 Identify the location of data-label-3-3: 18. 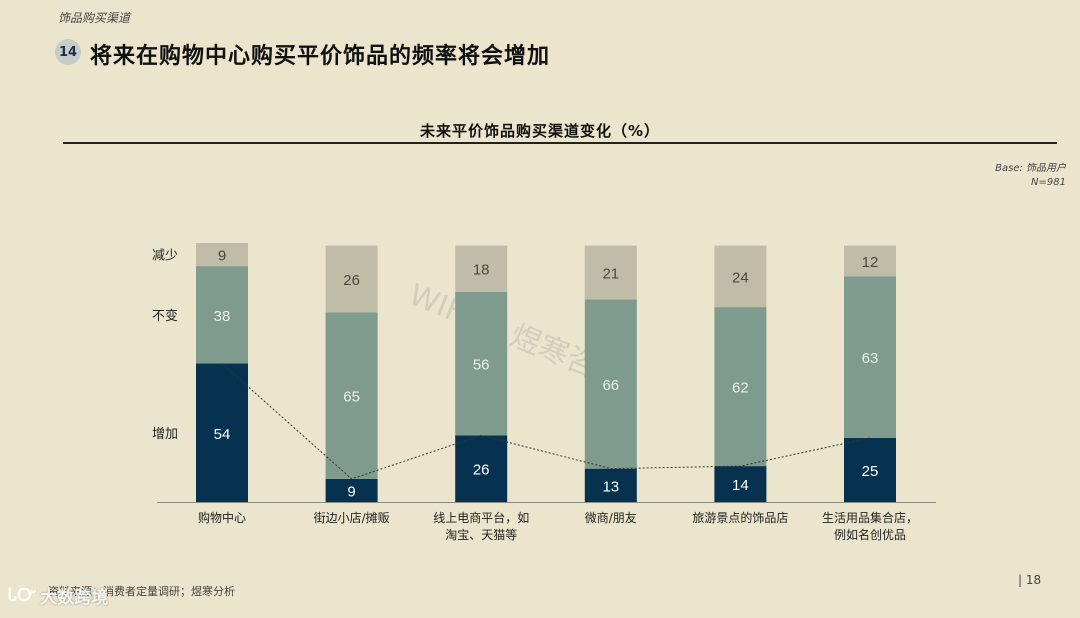
(481, 270).